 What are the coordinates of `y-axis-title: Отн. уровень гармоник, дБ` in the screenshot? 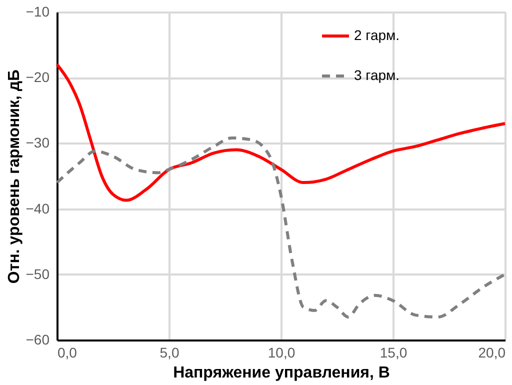 It's located at (14, 176).